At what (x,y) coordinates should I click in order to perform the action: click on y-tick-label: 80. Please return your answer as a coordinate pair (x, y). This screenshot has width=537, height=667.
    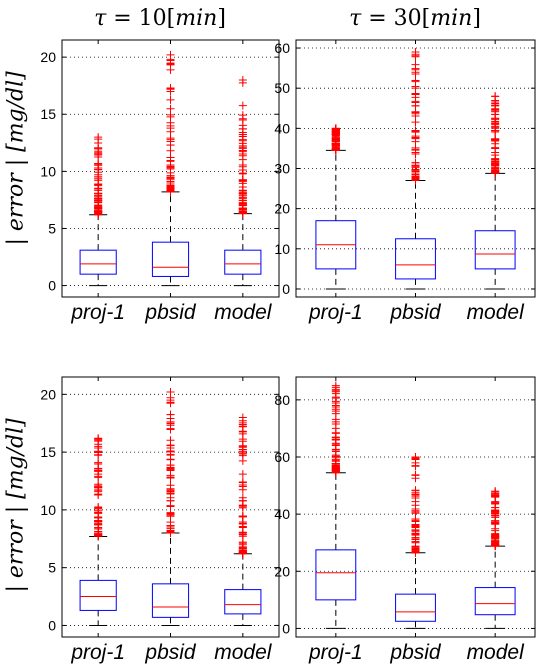
    Looking at the image, I should click on (282, 400).